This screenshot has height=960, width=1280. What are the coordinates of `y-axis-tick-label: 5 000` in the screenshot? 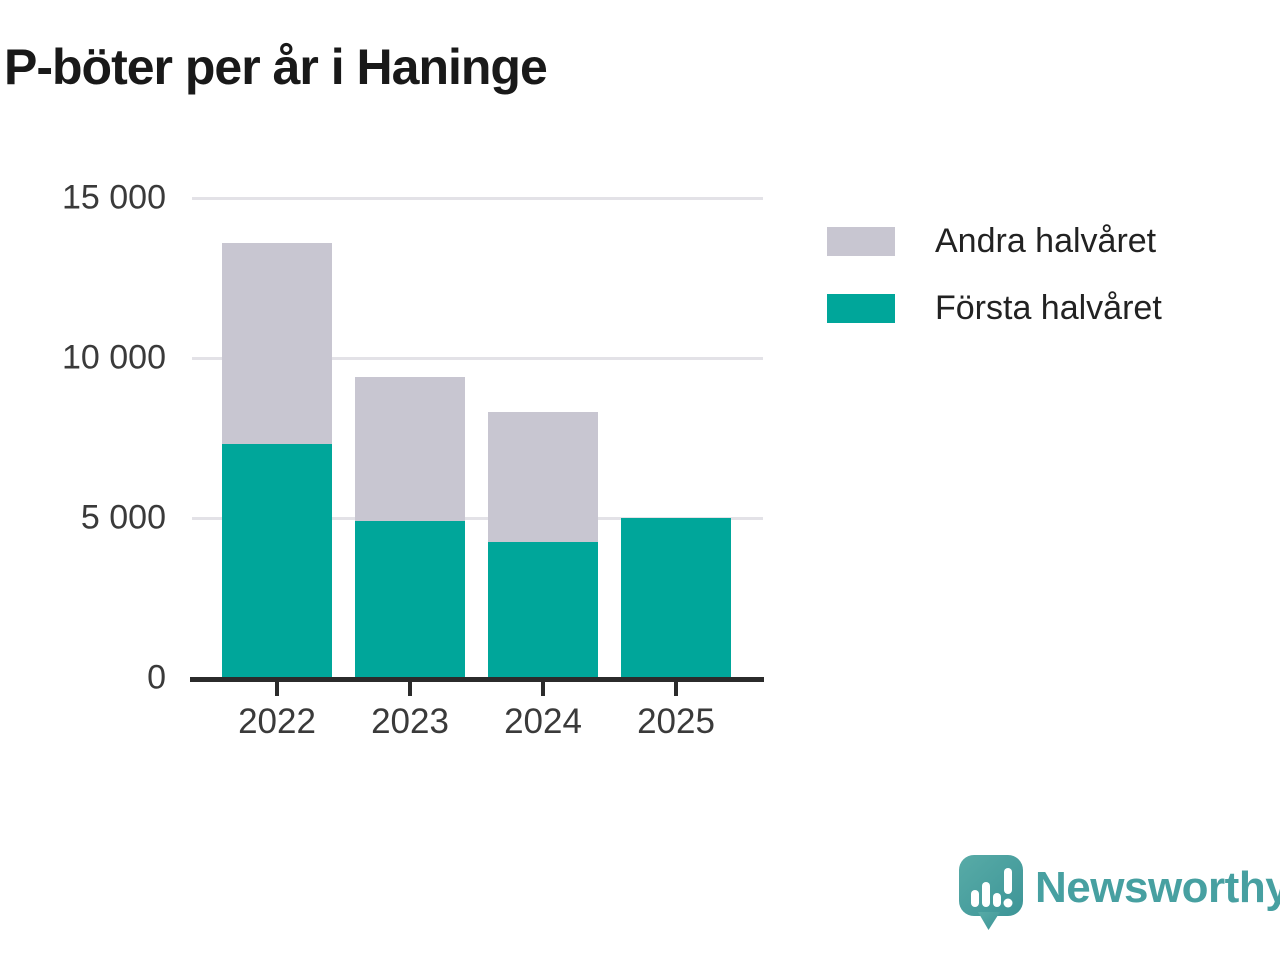 It's located at (123, 517).